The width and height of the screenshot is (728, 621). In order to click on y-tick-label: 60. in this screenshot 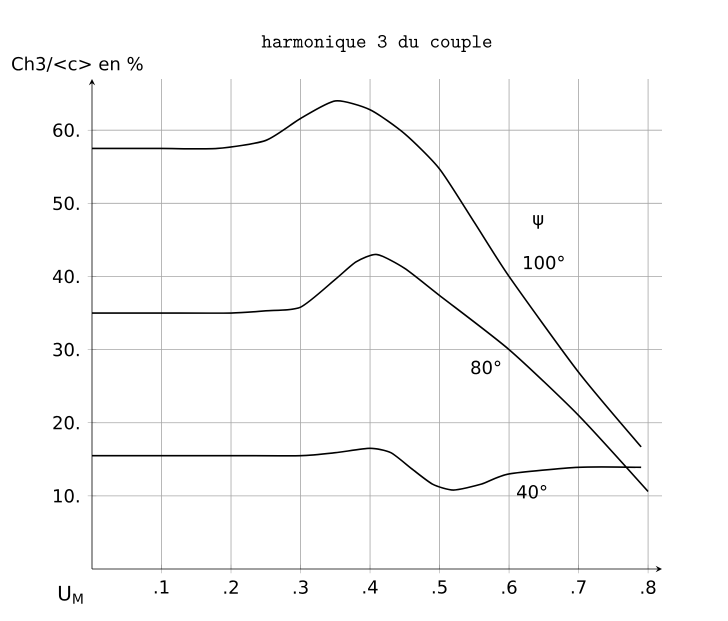, I will do `click(66, 130)`.